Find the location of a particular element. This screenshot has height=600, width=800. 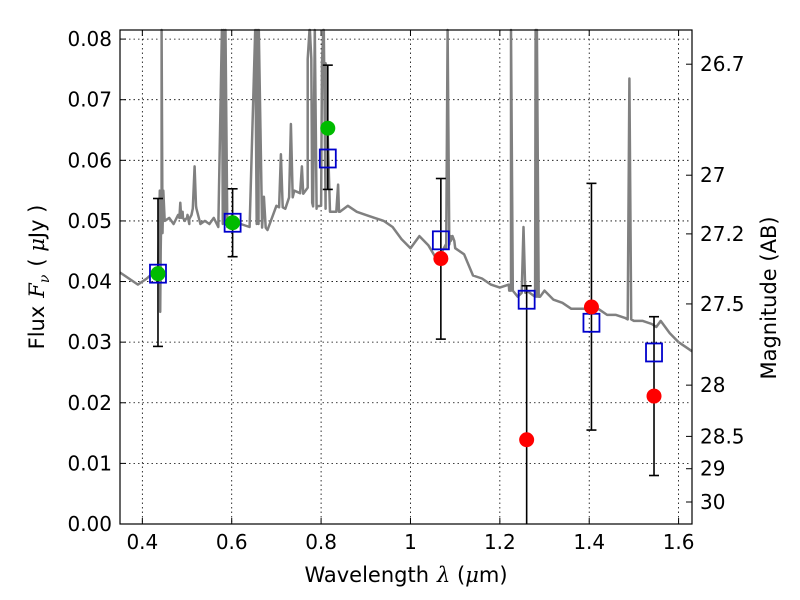

x-tick-label: 0.8 is located at coordinates (321, 542).